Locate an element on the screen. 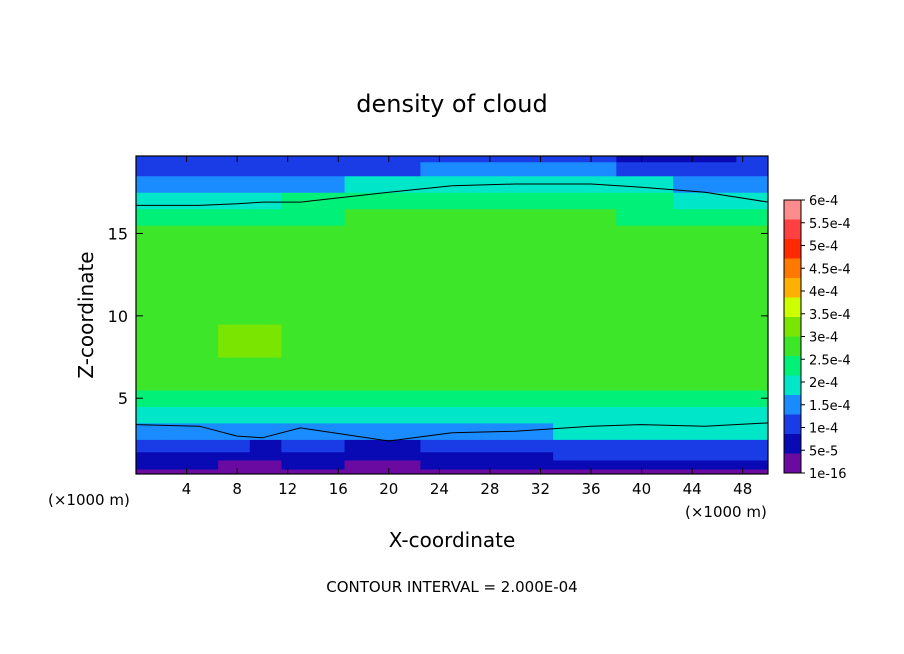 This screenshot has height=654, width=904. contour-line-upper is located at coordinates (452, 194).